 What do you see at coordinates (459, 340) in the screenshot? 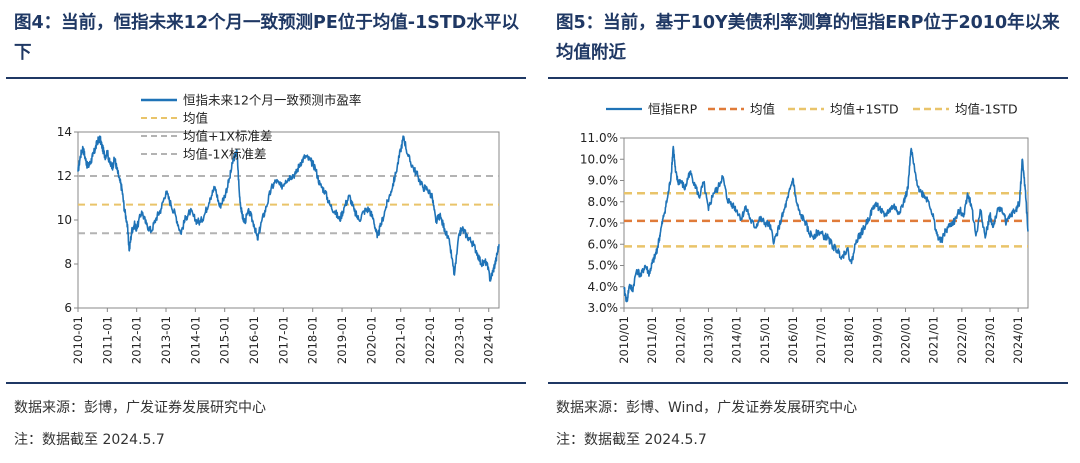
I see `x-tick-label: 2023-01` at bounding box center [459, 340].